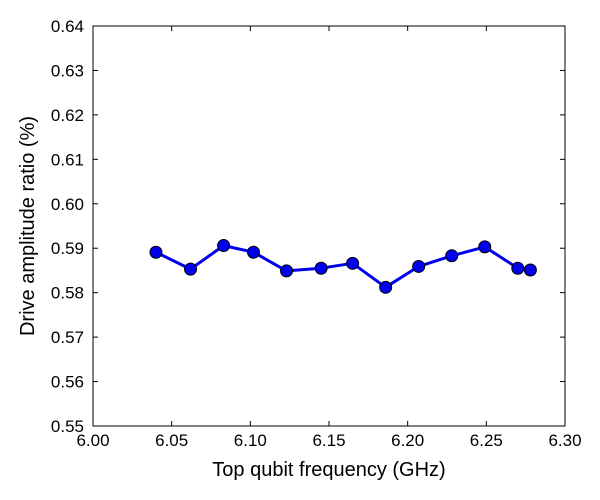 The height and width of the screenshot is (500, 600). I want to click on x-axis-label: Top qubit frequency (GHz), so click(328, 470).